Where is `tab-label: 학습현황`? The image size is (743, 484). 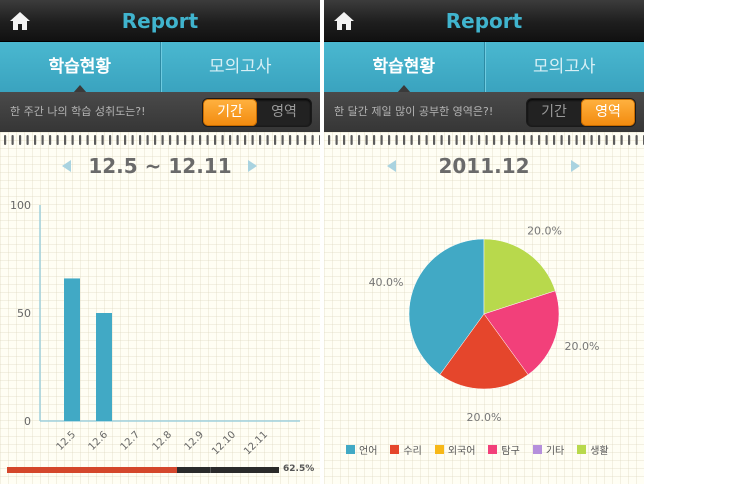 tab-label: 학습현황 is located at coordinates (80, 67).